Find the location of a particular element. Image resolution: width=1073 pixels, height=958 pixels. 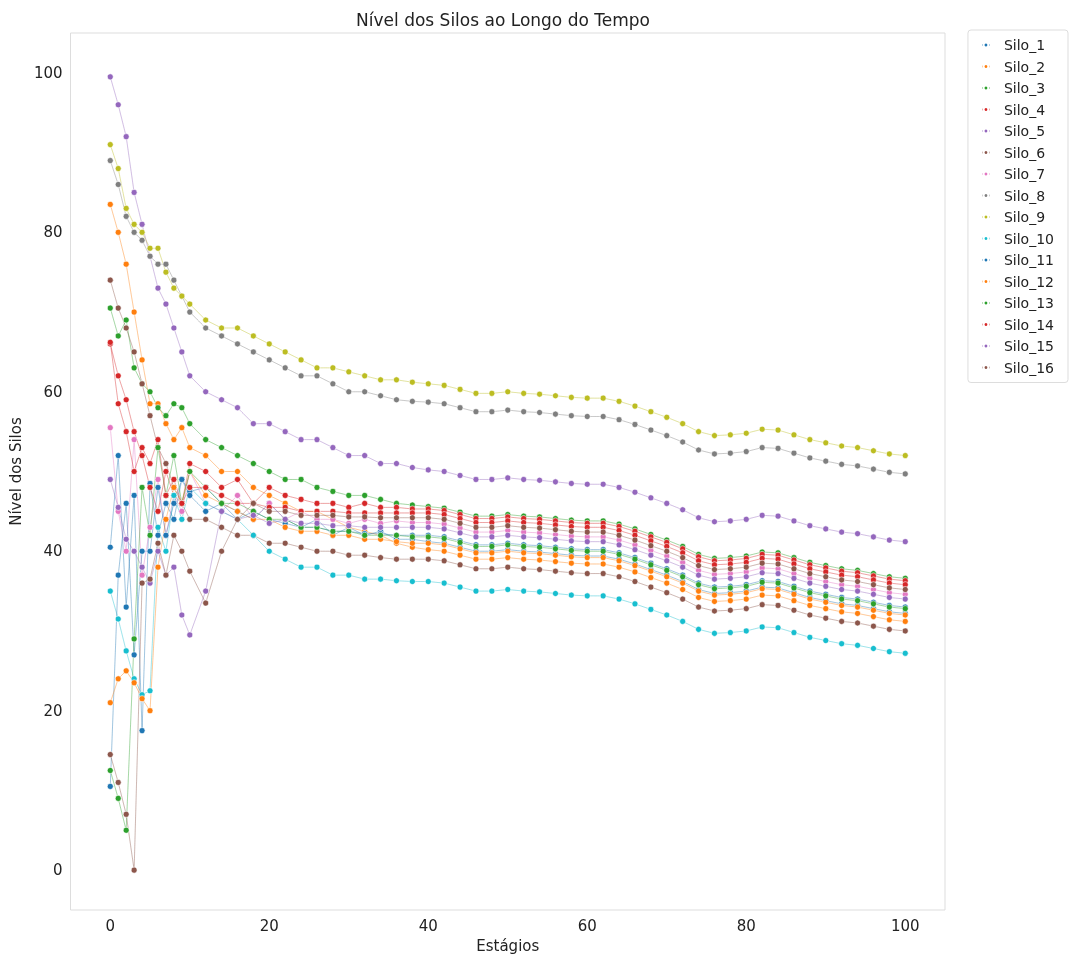

y-tick-label: 100 is located at coordinates (48, 72).